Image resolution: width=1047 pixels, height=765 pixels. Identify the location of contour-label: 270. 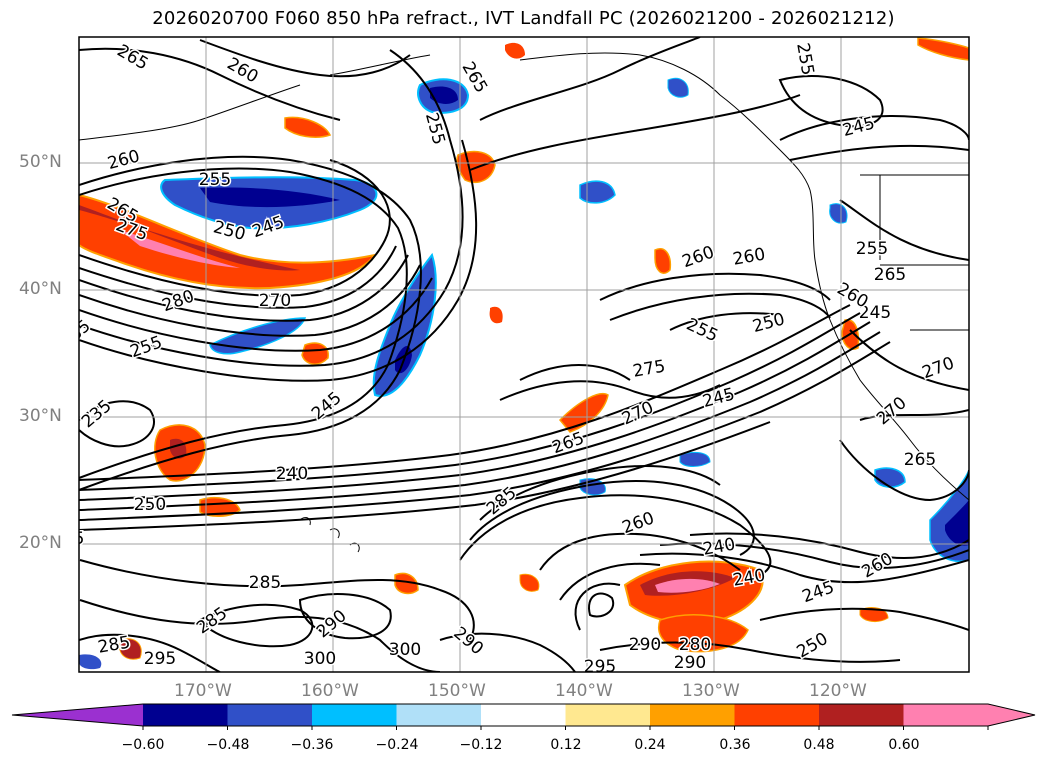
(275, 301).